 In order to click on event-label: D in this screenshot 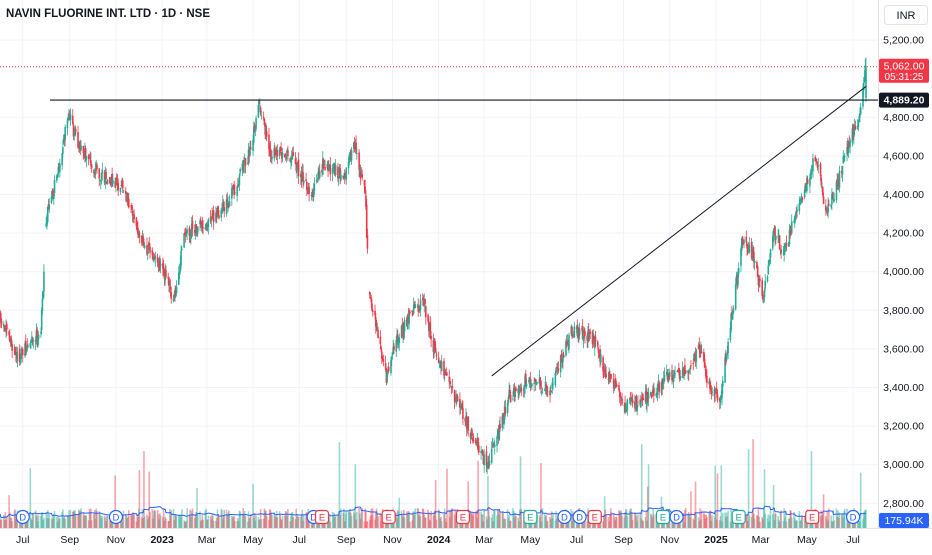, I will do `click(564, 518)`.